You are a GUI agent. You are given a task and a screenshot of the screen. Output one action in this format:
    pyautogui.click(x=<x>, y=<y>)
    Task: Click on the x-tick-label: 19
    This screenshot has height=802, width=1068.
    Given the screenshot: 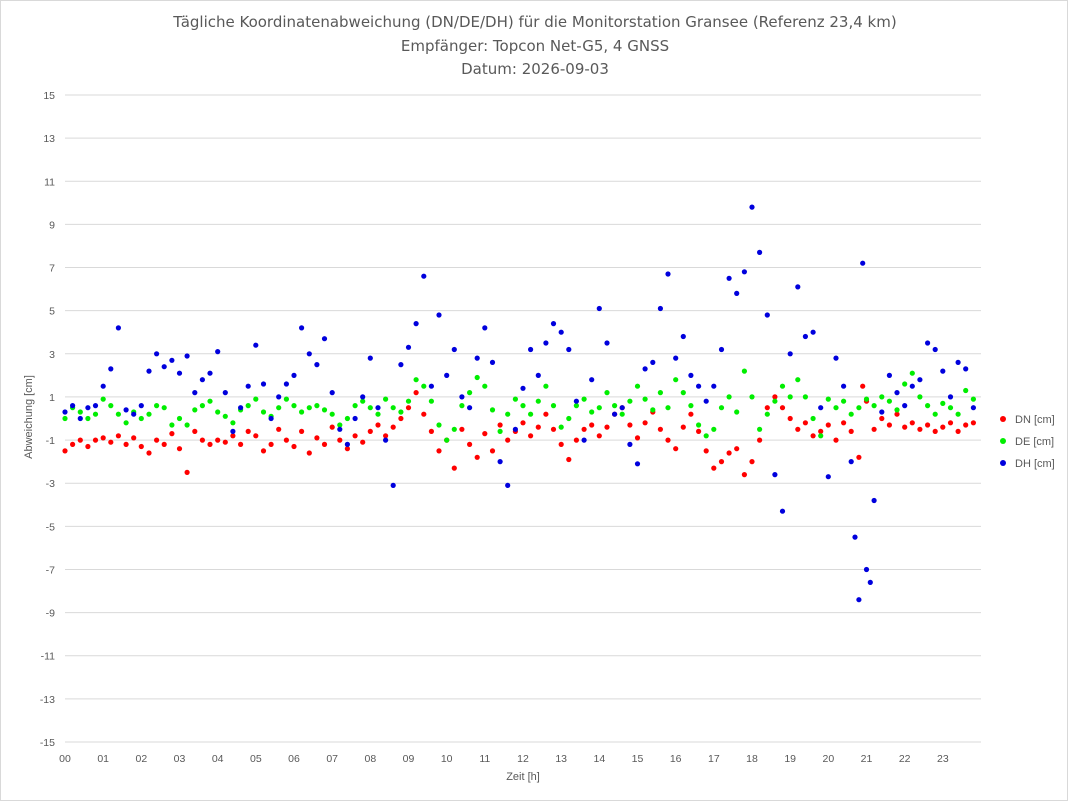 What is the action you would take?
    pyautogui.click(x=790, y=759)
    